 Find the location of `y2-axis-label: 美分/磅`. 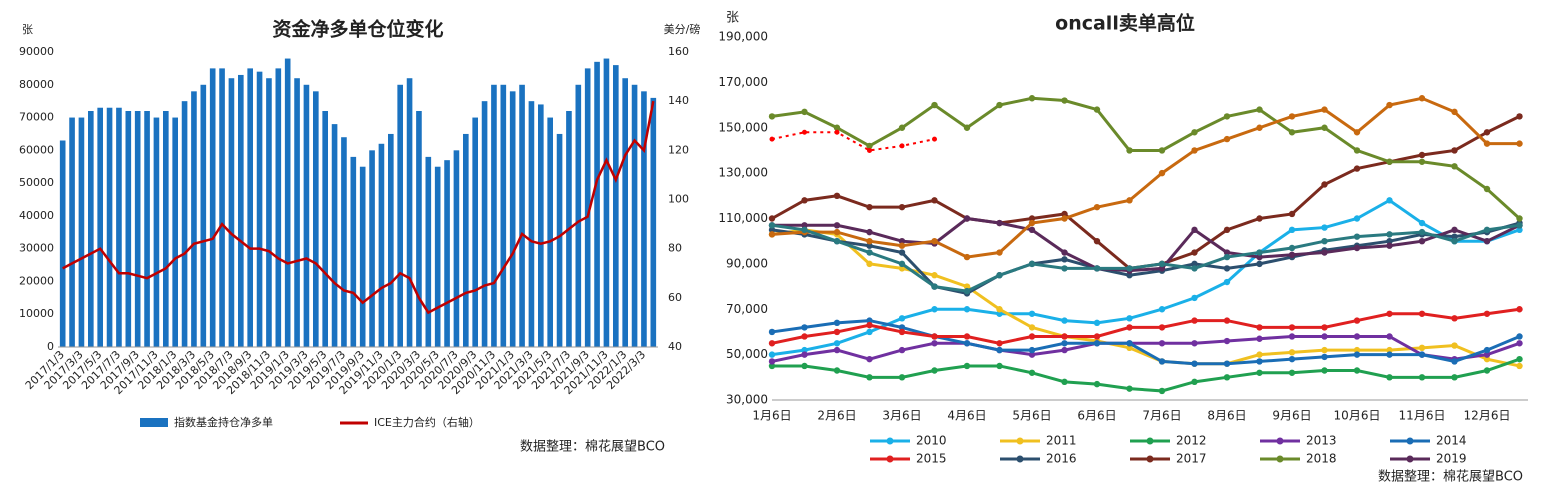

y2-axis-label: 美分/磅 is located at coordinates (682, 29).